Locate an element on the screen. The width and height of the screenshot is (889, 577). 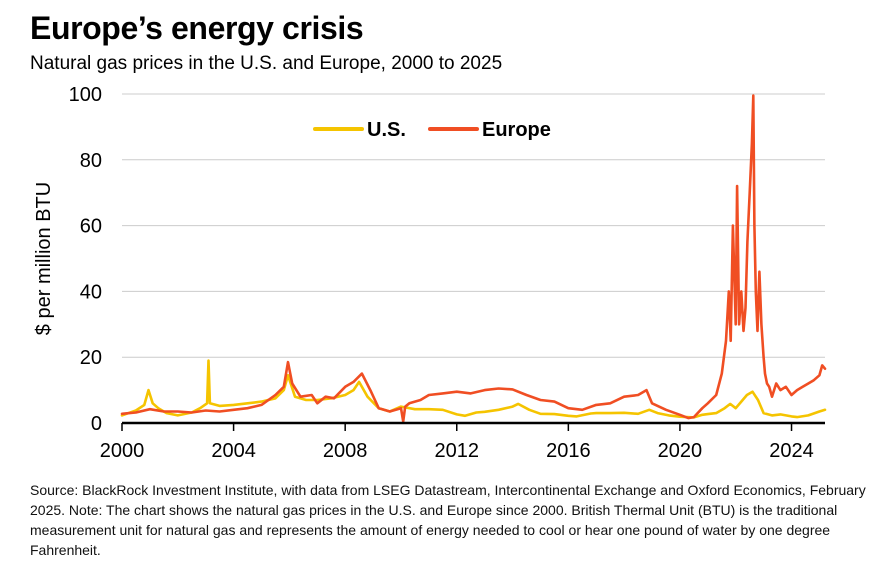
x-tick-label: 2012 is located at coordinates (457, 451).